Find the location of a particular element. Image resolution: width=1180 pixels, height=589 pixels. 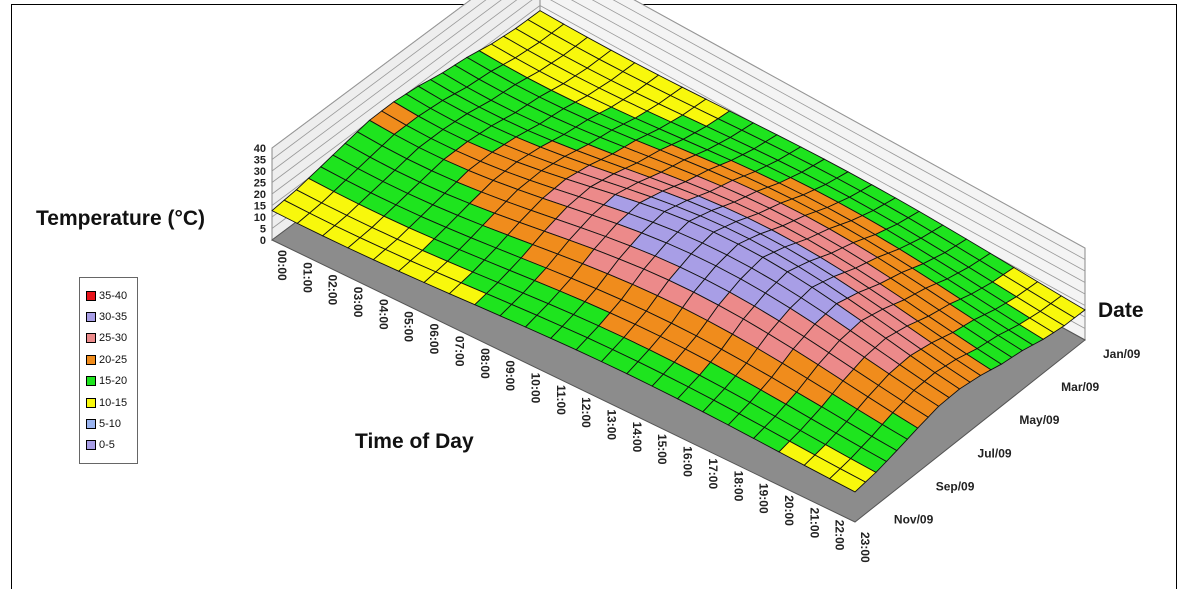

legend-item: 35-40 is located at coordinates (111, 295).